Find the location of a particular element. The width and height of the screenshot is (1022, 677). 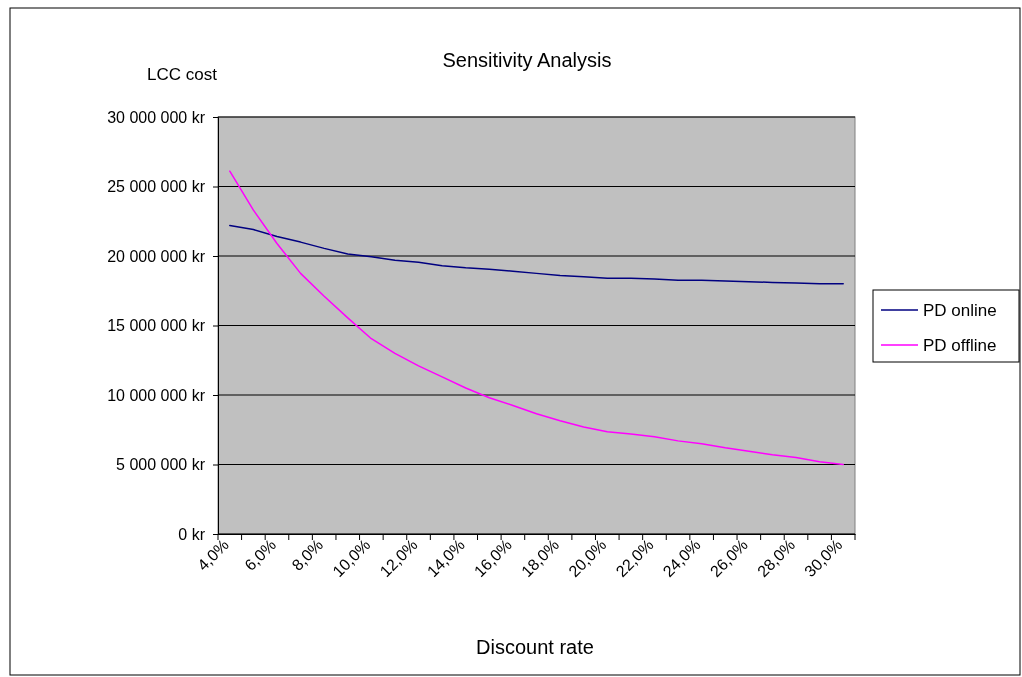

y-tick-label: 10 000 000 kr is located at coordinates (156, 395).